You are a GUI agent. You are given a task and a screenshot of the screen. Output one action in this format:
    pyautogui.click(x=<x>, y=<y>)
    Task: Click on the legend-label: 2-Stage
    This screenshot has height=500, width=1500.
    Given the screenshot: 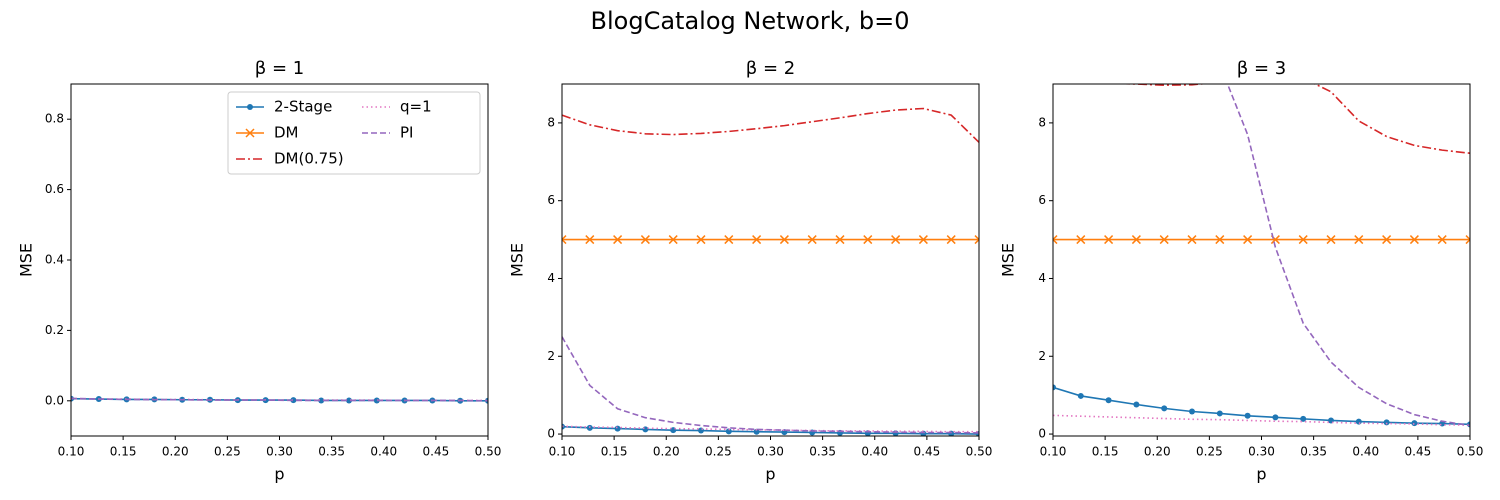 What is the action you would take?
    pyautogui.click(x=303, y=107)
    